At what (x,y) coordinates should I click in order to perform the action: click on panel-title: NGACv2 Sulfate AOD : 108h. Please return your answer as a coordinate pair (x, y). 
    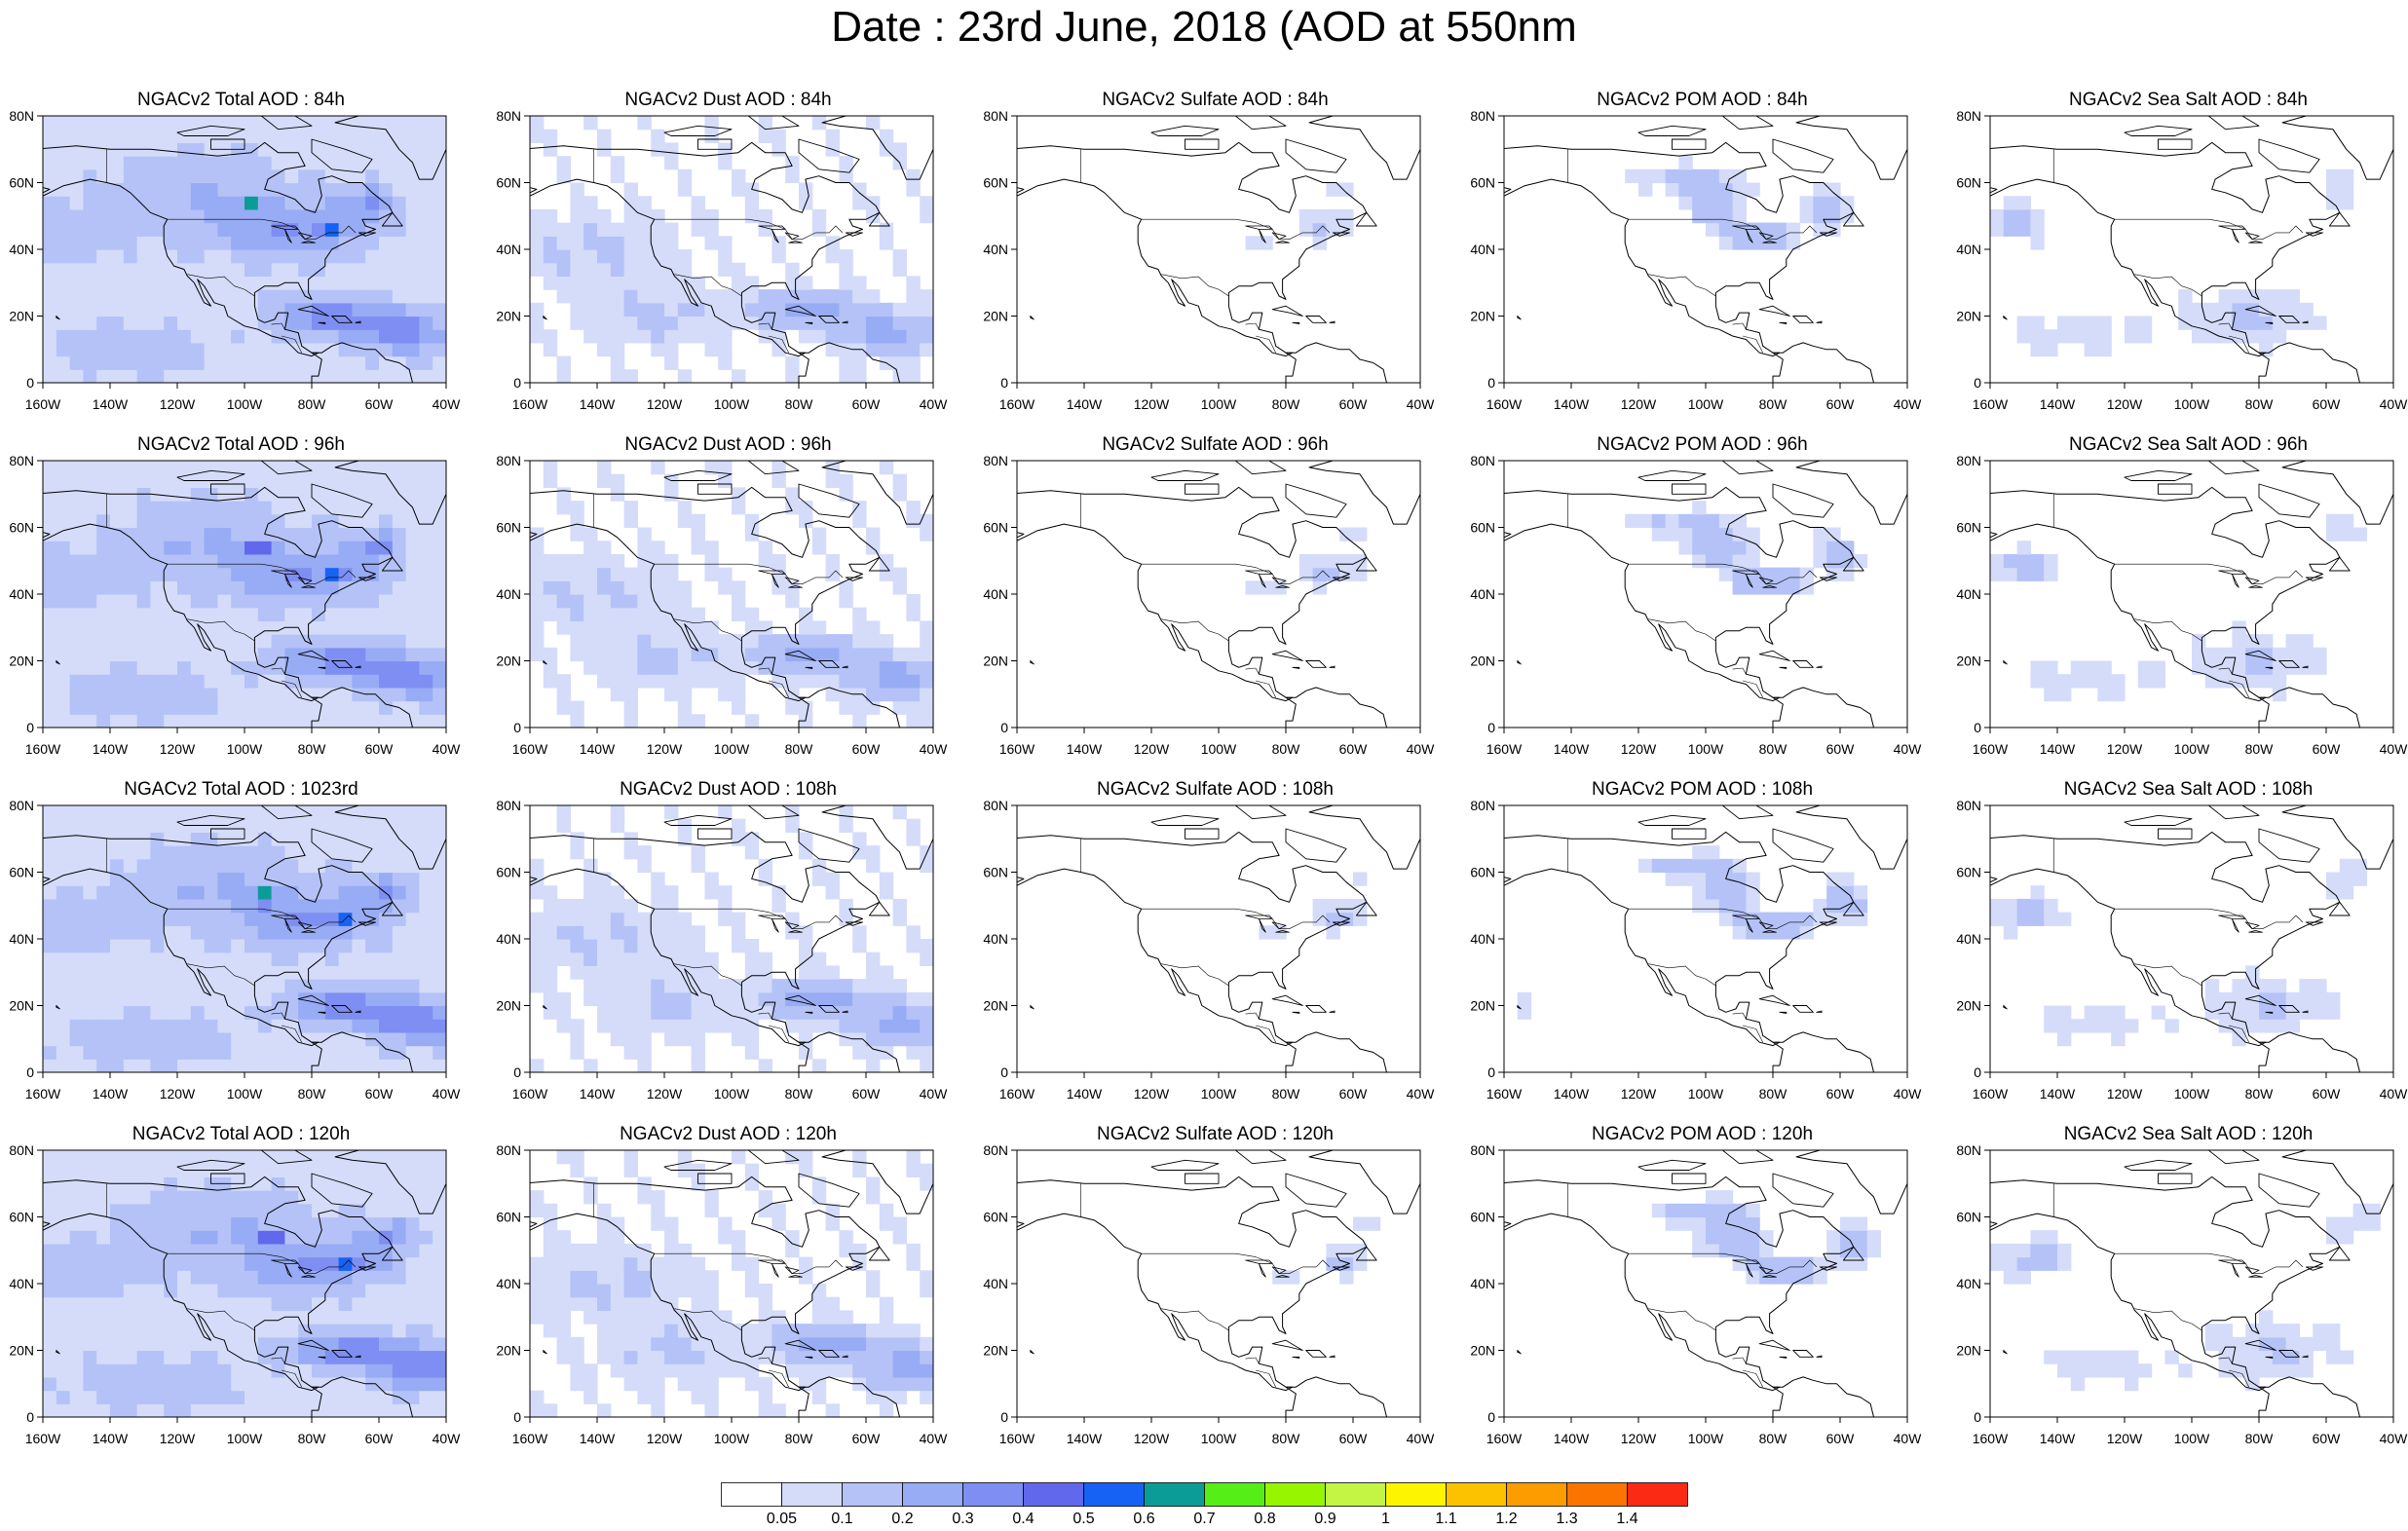
    Looking at the image, I should click on (1215, 789).